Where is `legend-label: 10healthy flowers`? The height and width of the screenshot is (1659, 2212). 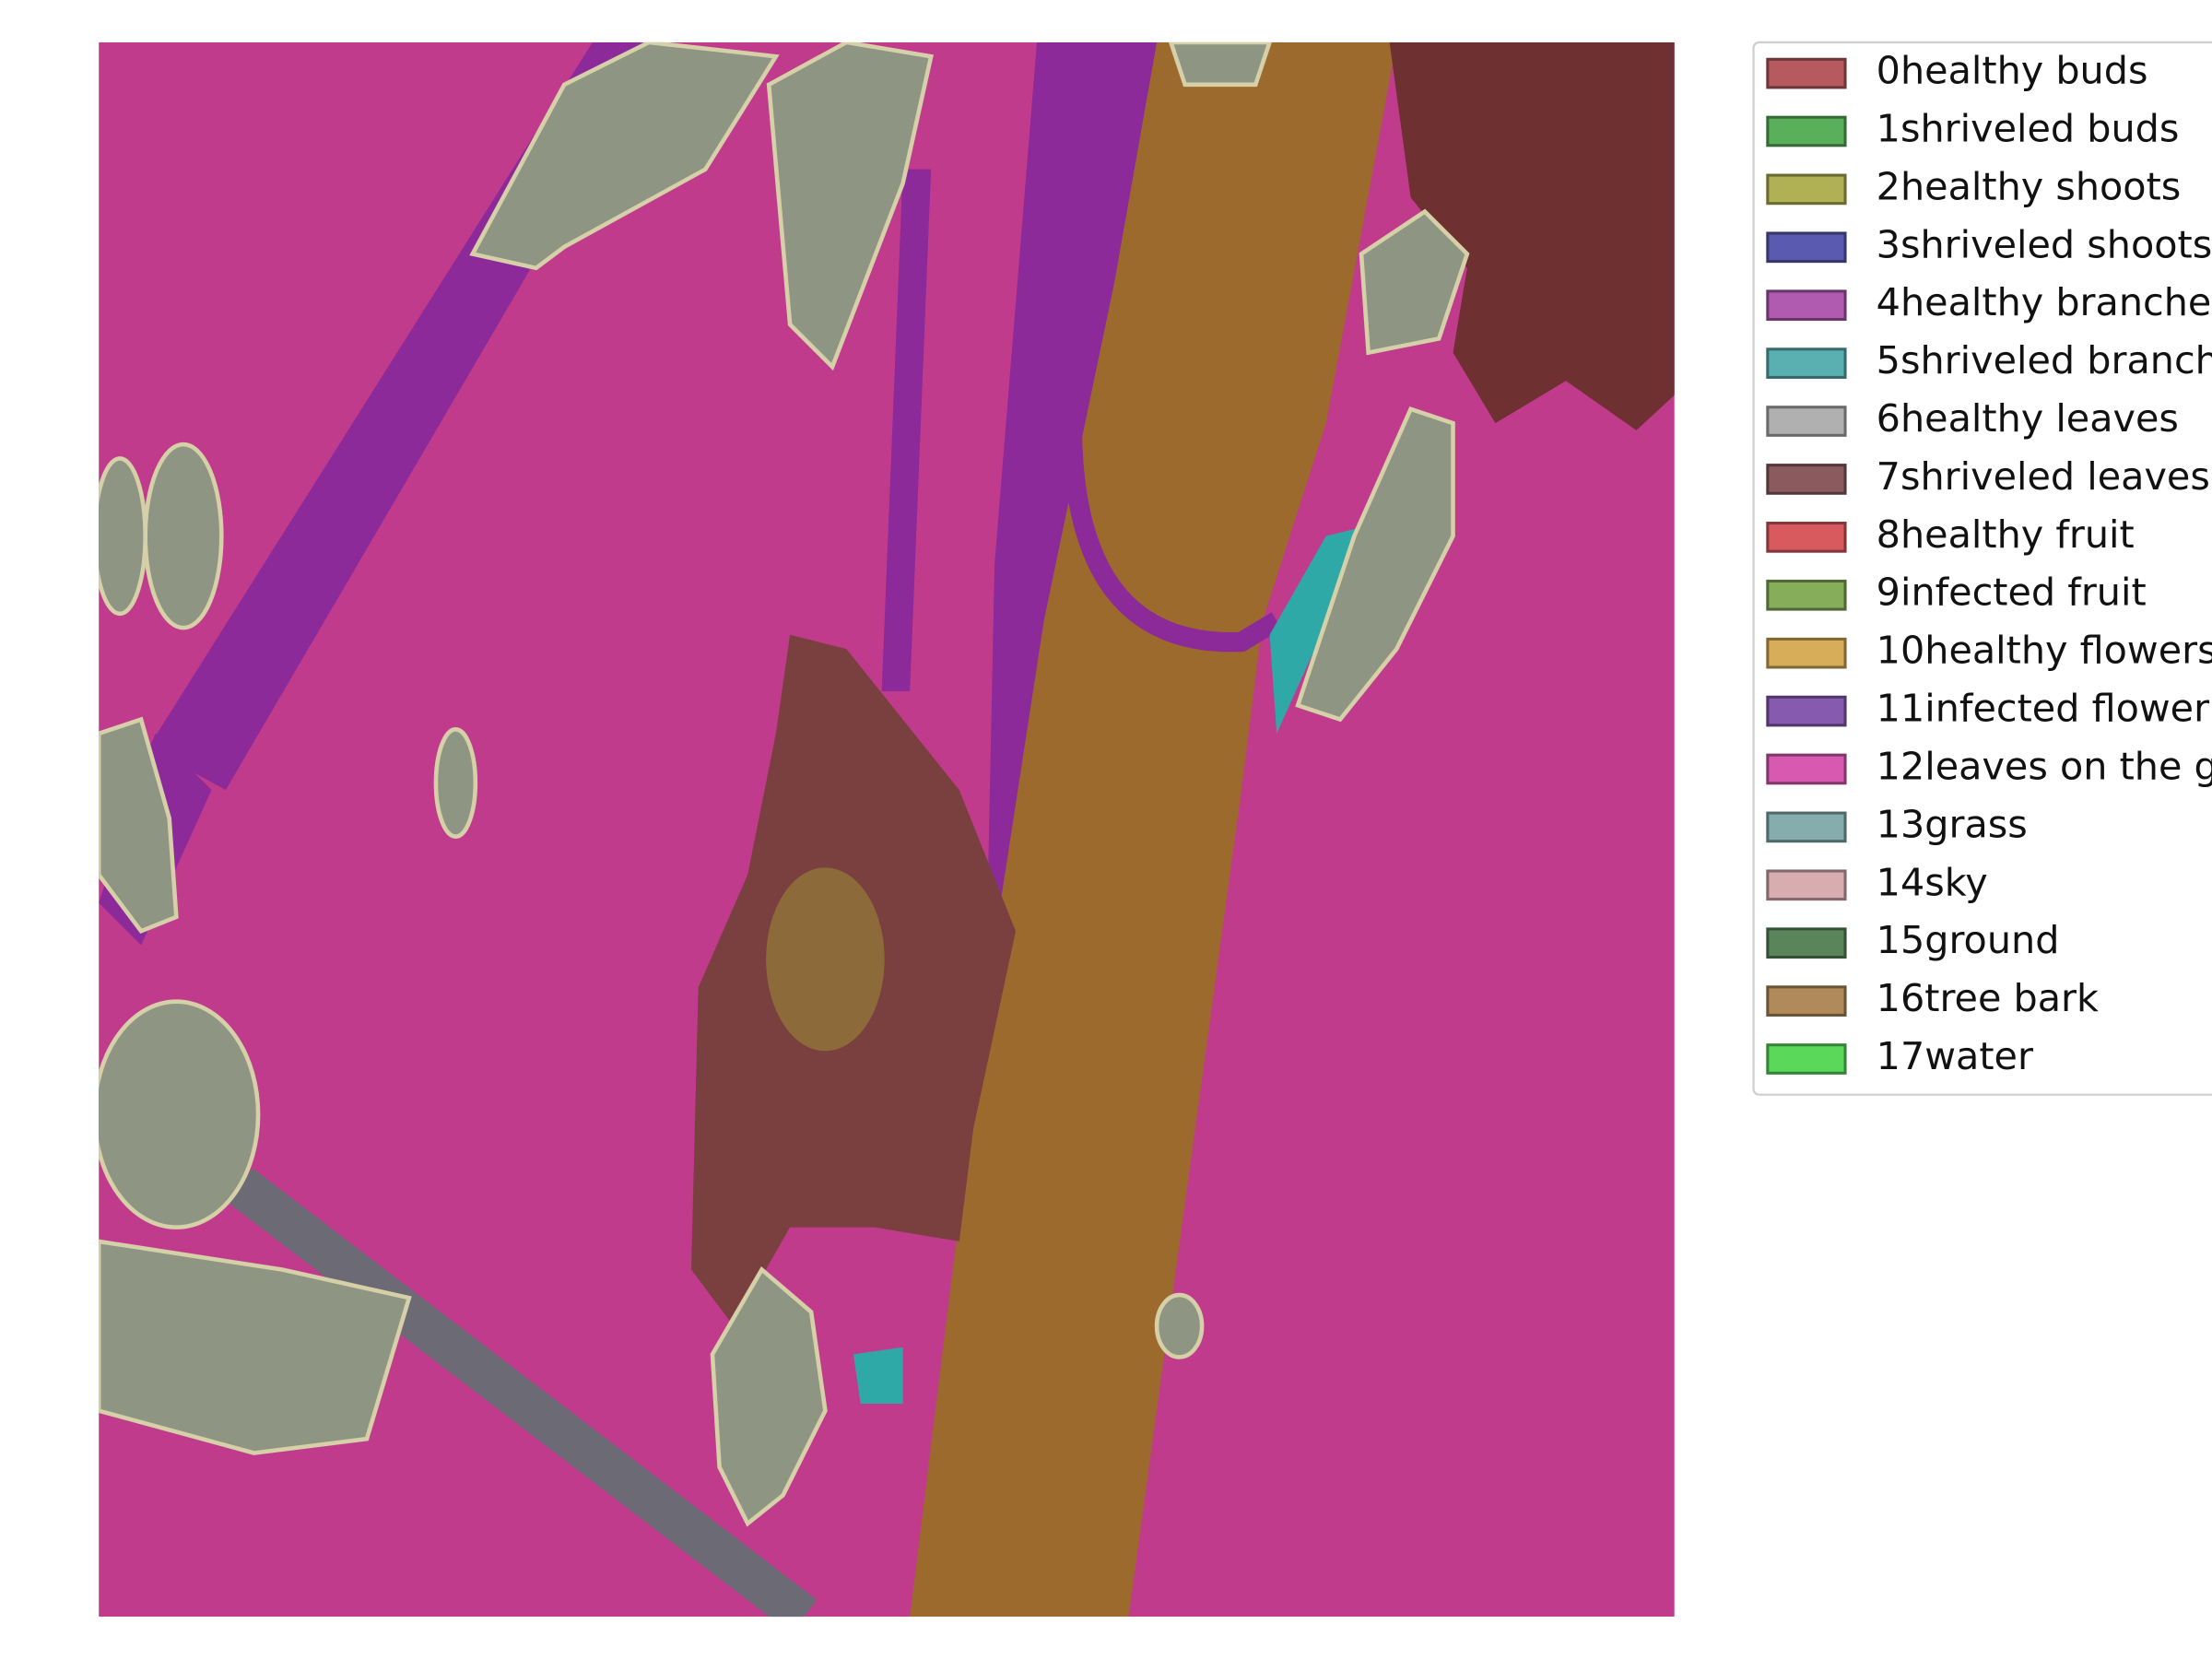
legend-label: 10healthy flowers is located at coordinates (2044, 651).